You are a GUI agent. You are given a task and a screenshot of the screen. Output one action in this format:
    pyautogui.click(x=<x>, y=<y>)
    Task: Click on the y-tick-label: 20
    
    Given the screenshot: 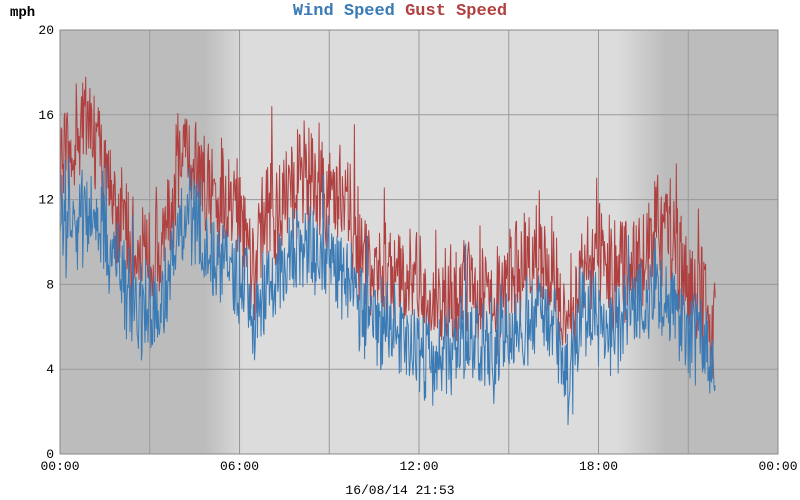 What is the action you would take?
    pyautogui.click(x=46, y=30)
    